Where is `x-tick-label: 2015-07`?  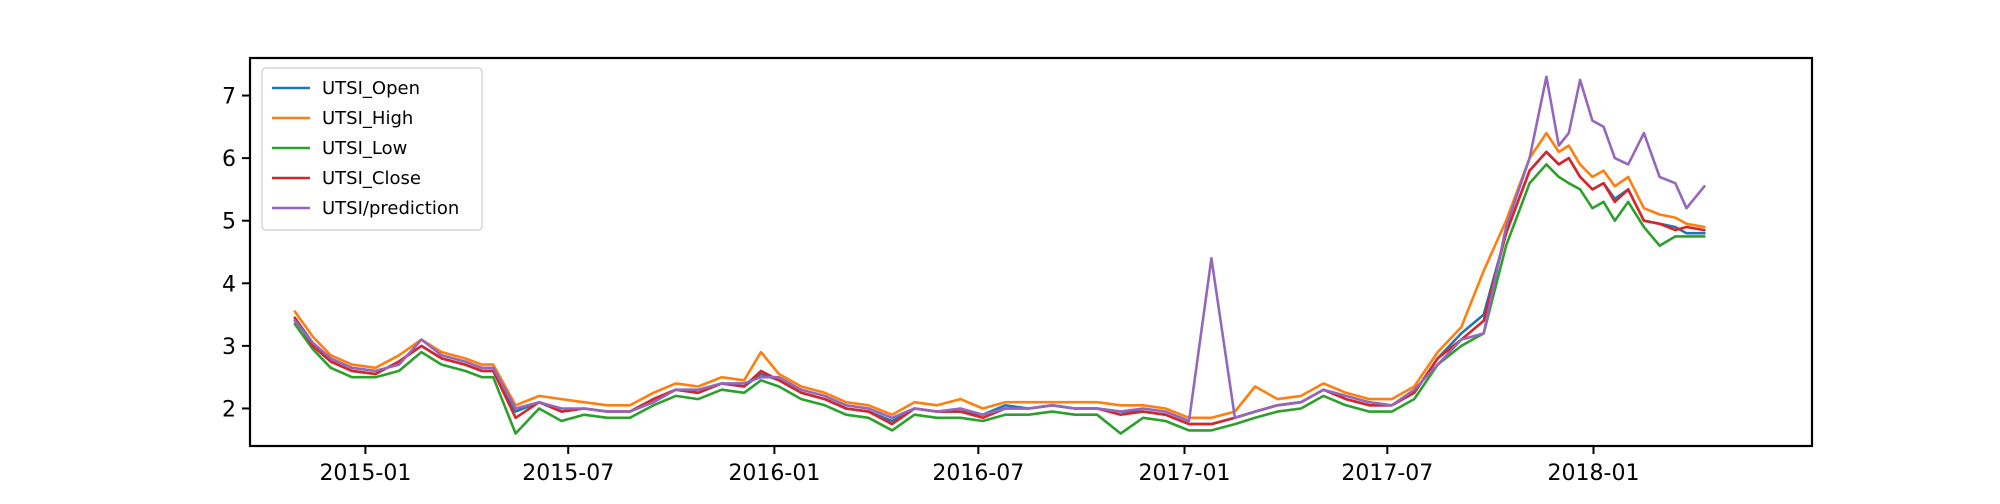
x-tick-label: 2015-07 is located at coordinates (568, 473).